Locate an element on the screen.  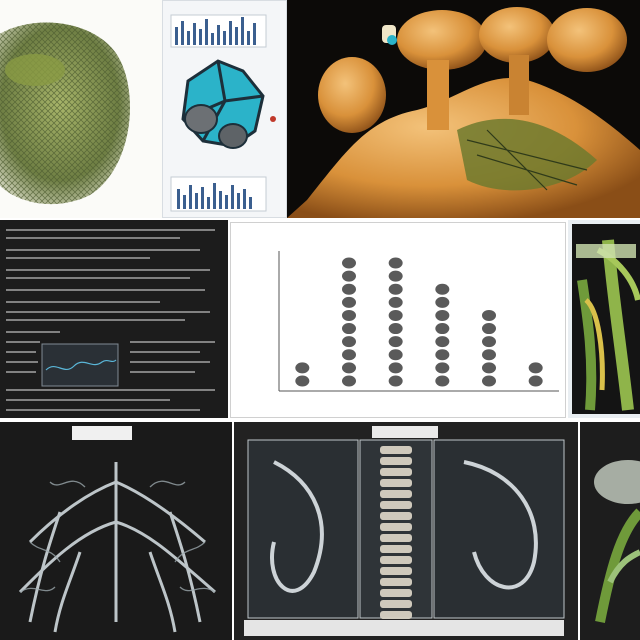
green-plant-illustration is located at coordinates (606, 319).